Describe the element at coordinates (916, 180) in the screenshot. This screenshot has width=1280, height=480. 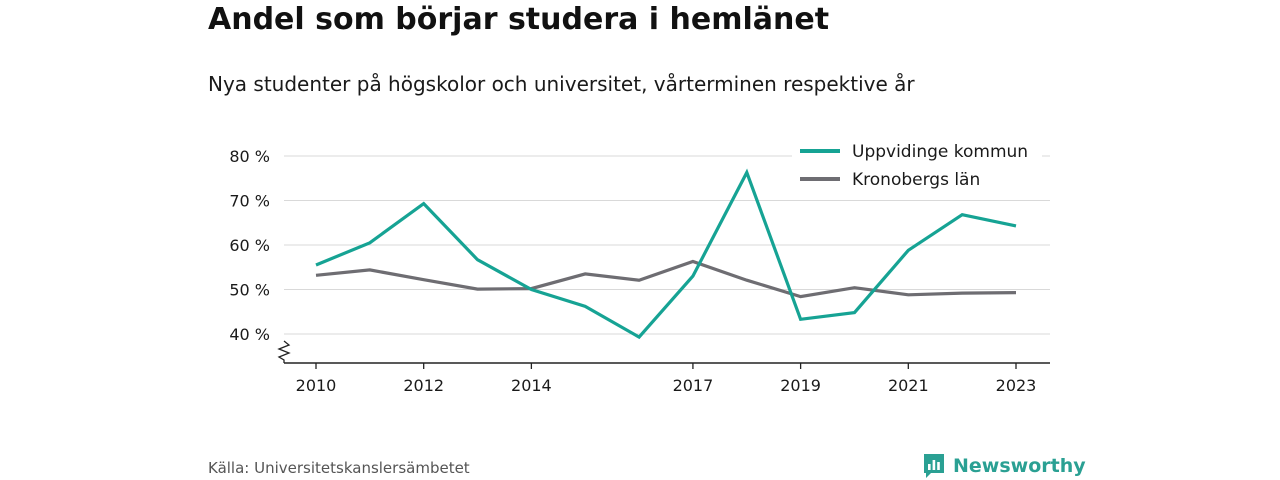
I see `legend-label: Kronobergs län` at that location.